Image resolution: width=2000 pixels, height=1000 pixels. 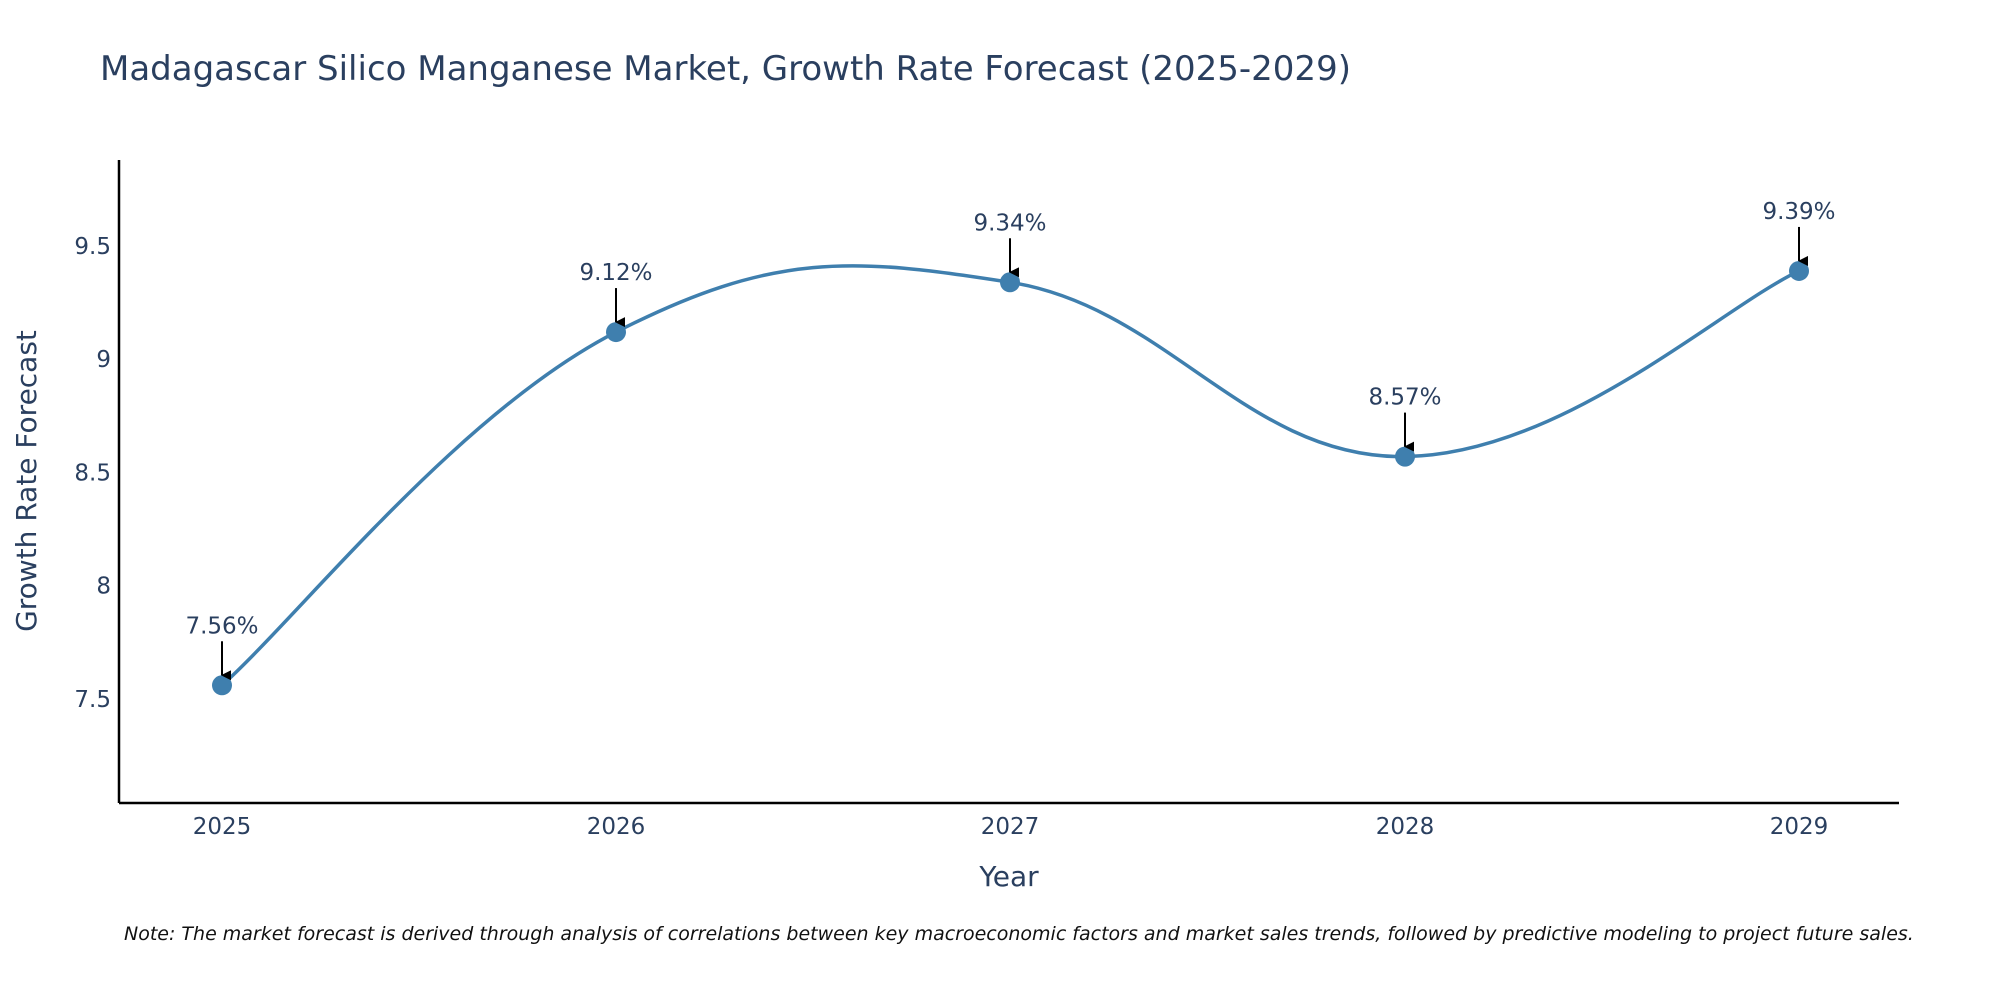 What do you see at coordinates (616, 827) in the screenshot?
I see `x-tick-label: 2026` at bounding box center [616, 827].